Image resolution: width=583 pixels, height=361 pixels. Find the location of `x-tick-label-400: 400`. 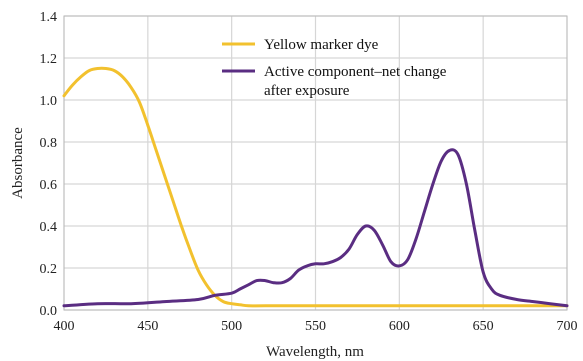

x-tick-label-400: 400 is located at coordinates (64, 326).